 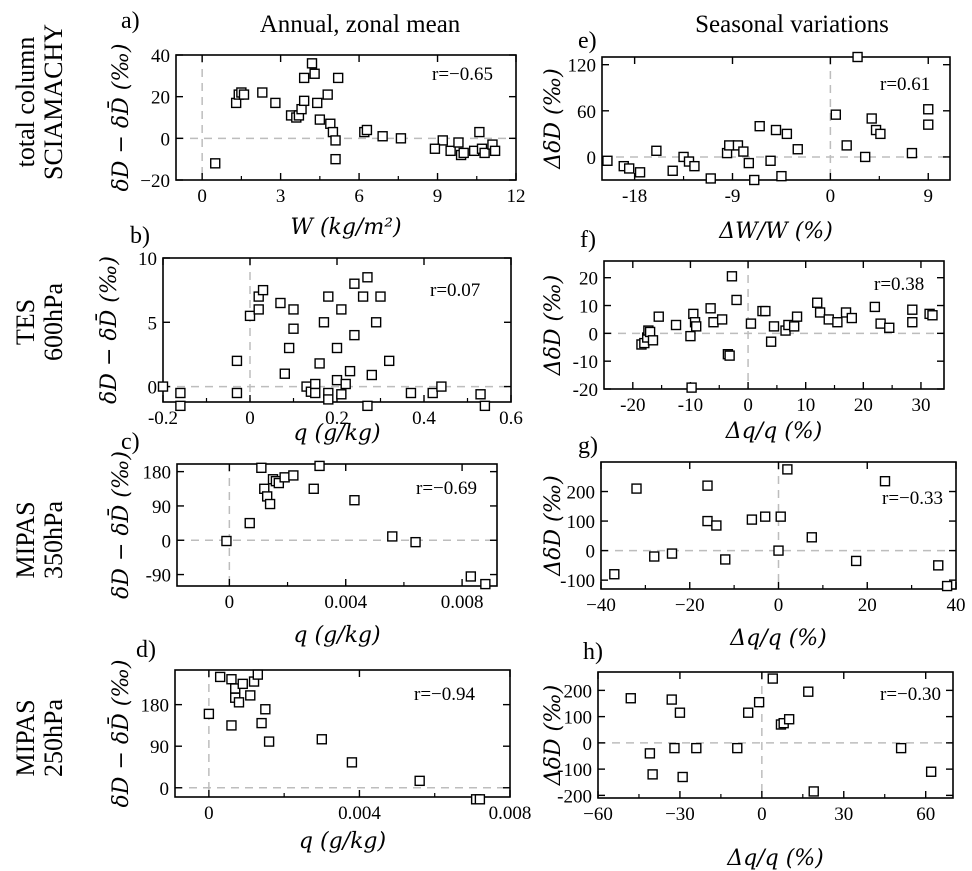 What do you see at coordinates (929, 196) in the screenshot?
I see `x-tick-label: 9` at bounding box center [929, 196].